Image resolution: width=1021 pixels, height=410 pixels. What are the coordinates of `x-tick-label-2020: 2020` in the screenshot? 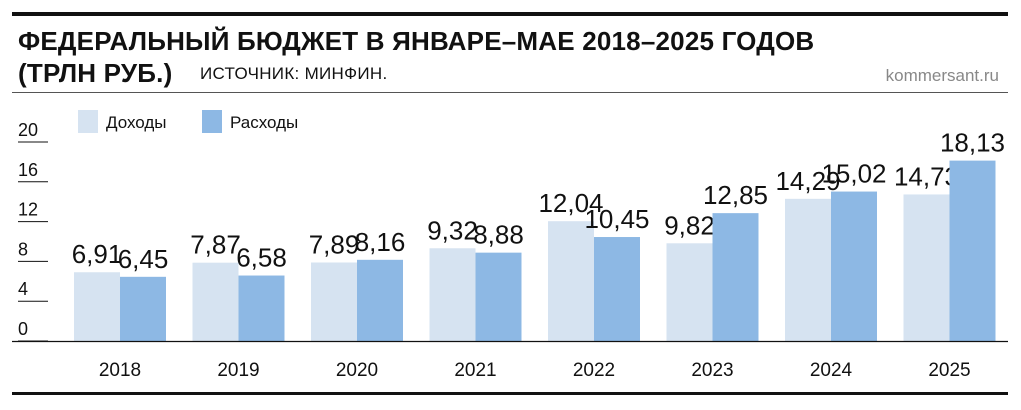 It's located at (357, 370).